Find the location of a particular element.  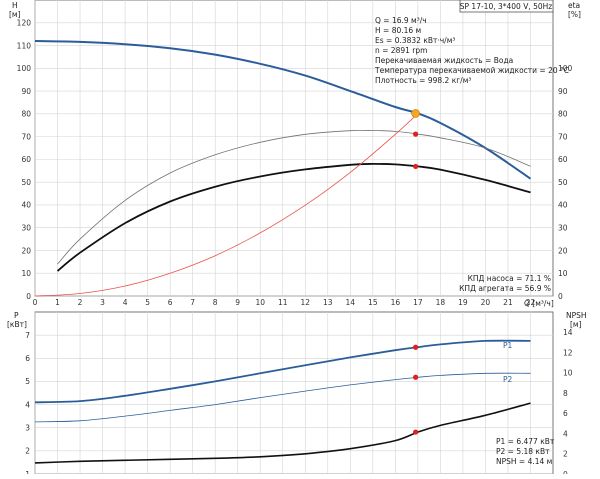

h-tick-label: 30 is located at coordinates (26, 227).